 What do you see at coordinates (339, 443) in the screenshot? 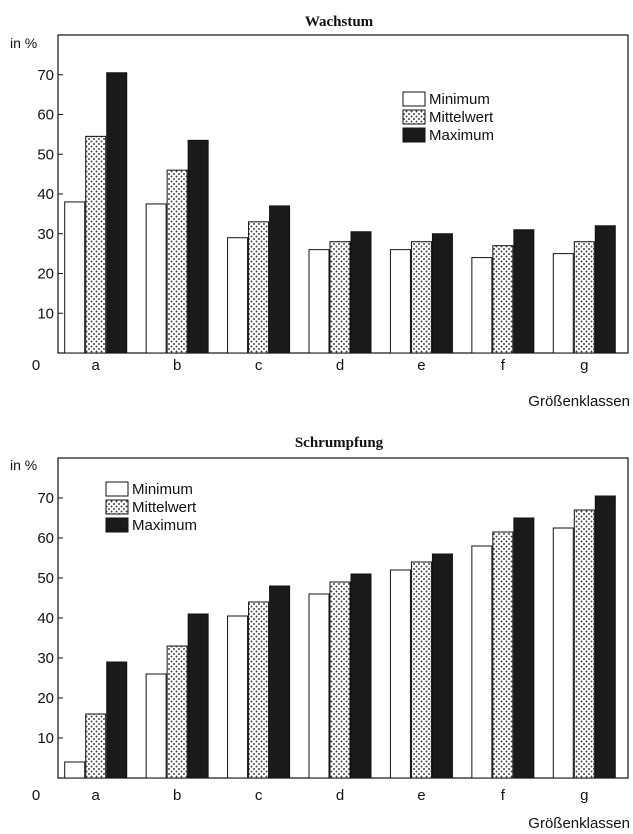
I see `chart-title: Schrumpfung` at bounding box center [339, 443].